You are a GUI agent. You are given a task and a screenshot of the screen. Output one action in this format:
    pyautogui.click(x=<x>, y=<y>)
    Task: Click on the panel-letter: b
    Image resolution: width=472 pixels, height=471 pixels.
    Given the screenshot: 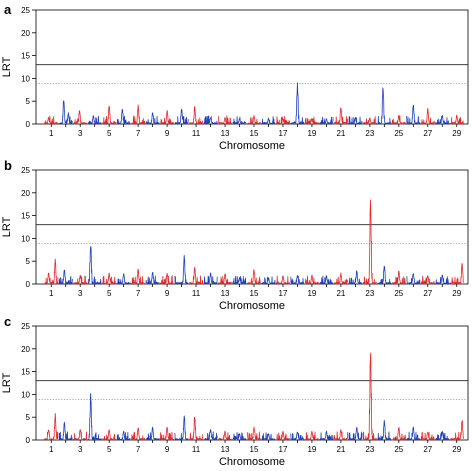 What is the action you would take?
    pyautogui.click(x=8, y=165)
    